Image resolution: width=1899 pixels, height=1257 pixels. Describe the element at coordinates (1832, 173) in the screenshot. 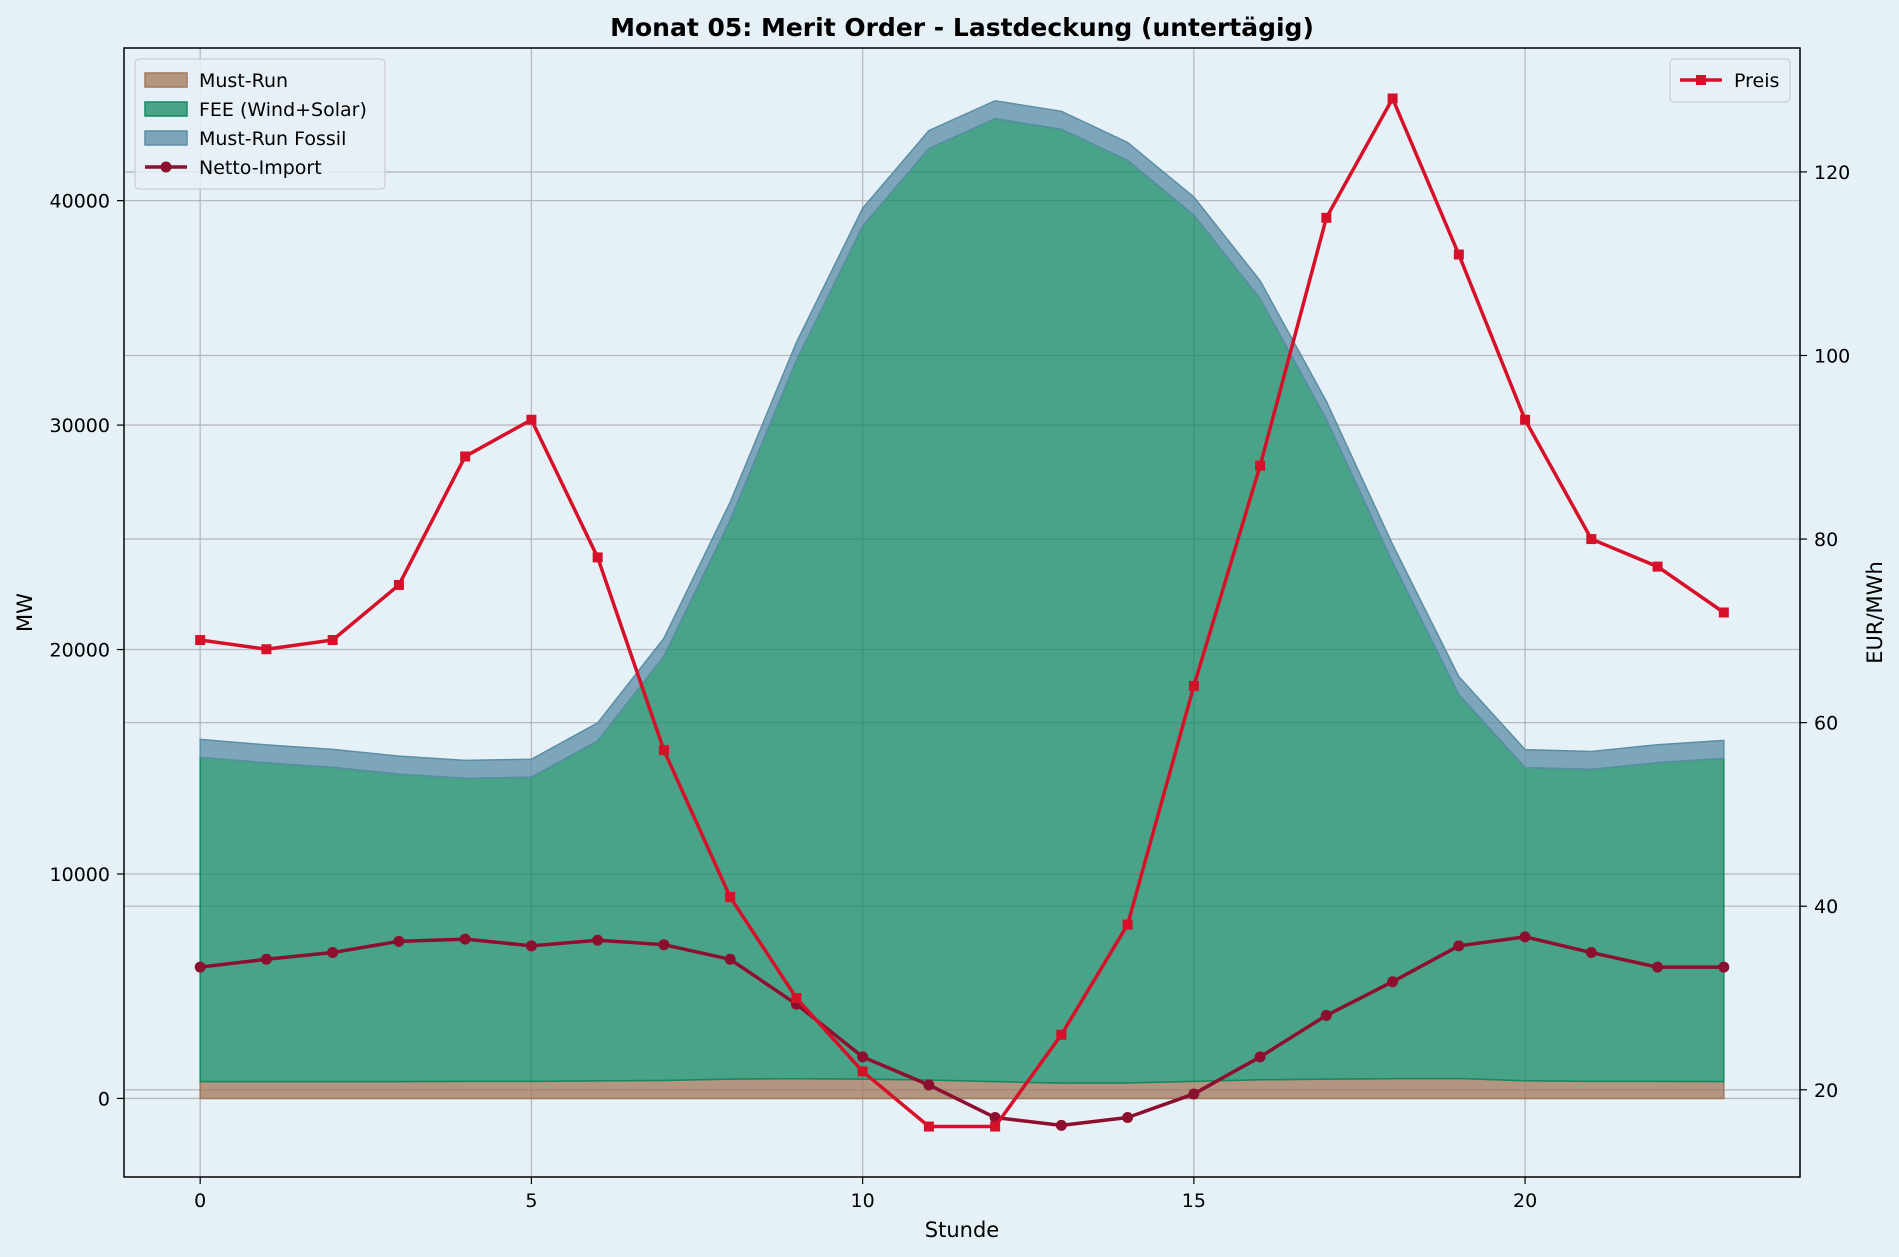

I see `y2-tick-label: 120` at that location.